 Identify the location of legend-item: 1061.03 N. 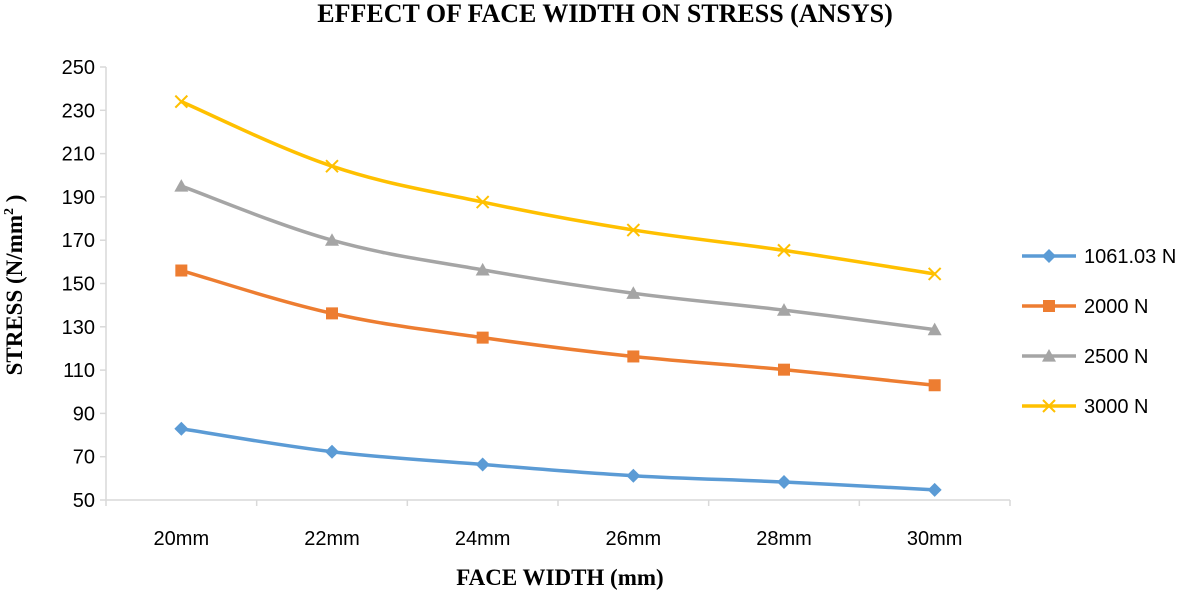
(1099, 257).